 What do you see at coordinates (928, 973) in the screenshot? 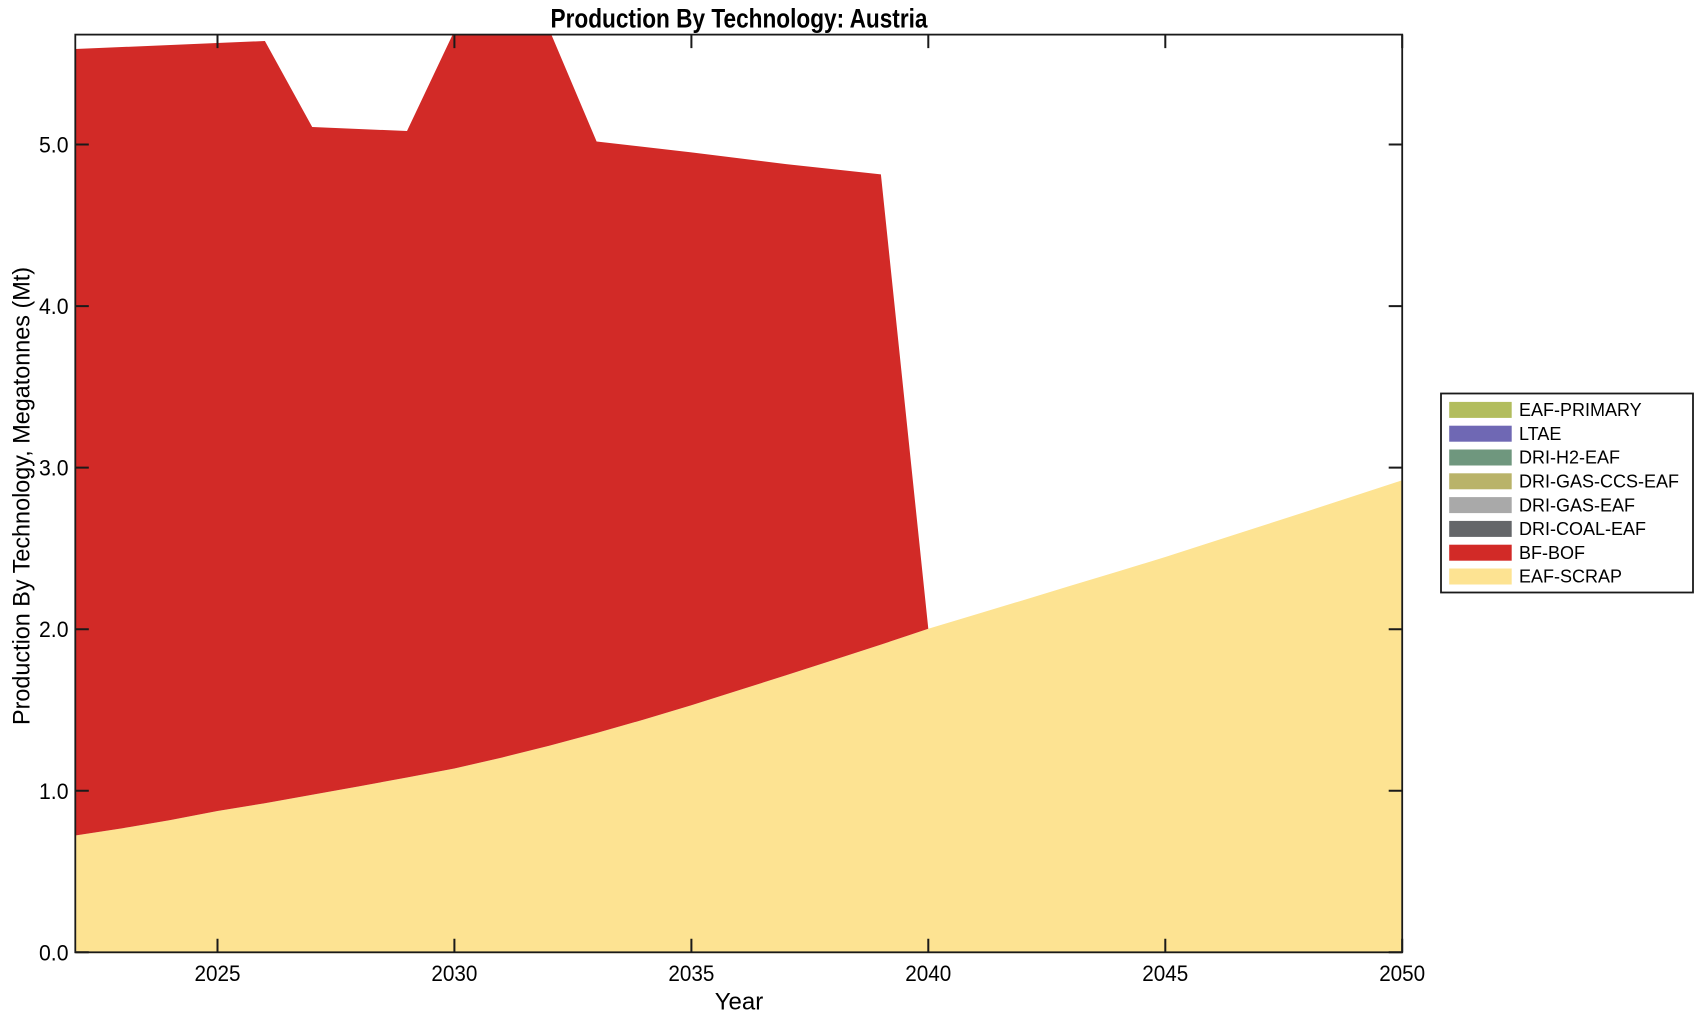
I see `svg-text: 2040` at bounding box center [928, 973].